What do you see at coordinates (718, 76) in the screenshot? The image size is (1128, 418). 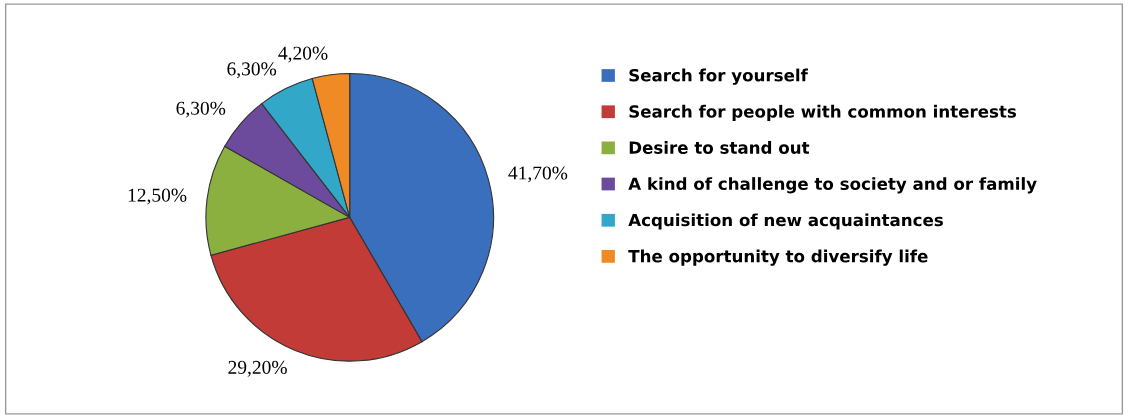 I see `legend-label: Search for yourself` at bounding box center [718, 76].